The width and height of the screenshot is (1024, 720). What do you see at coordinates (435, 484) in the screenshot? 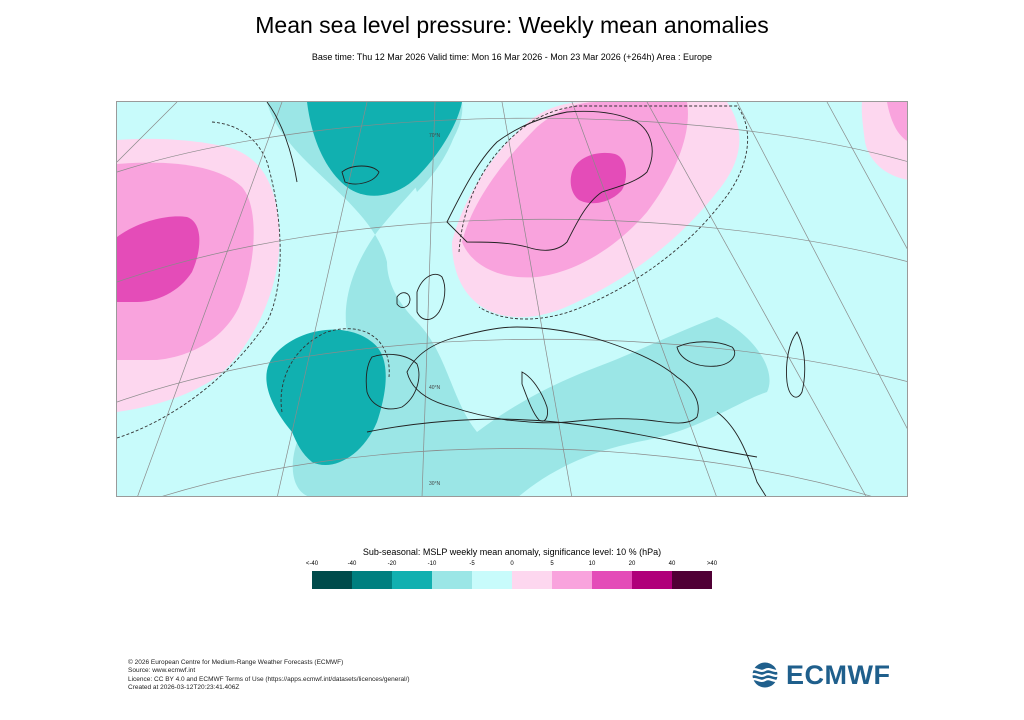
I see `lat-label-30n: 30°N` at bounding box center [435, 484].